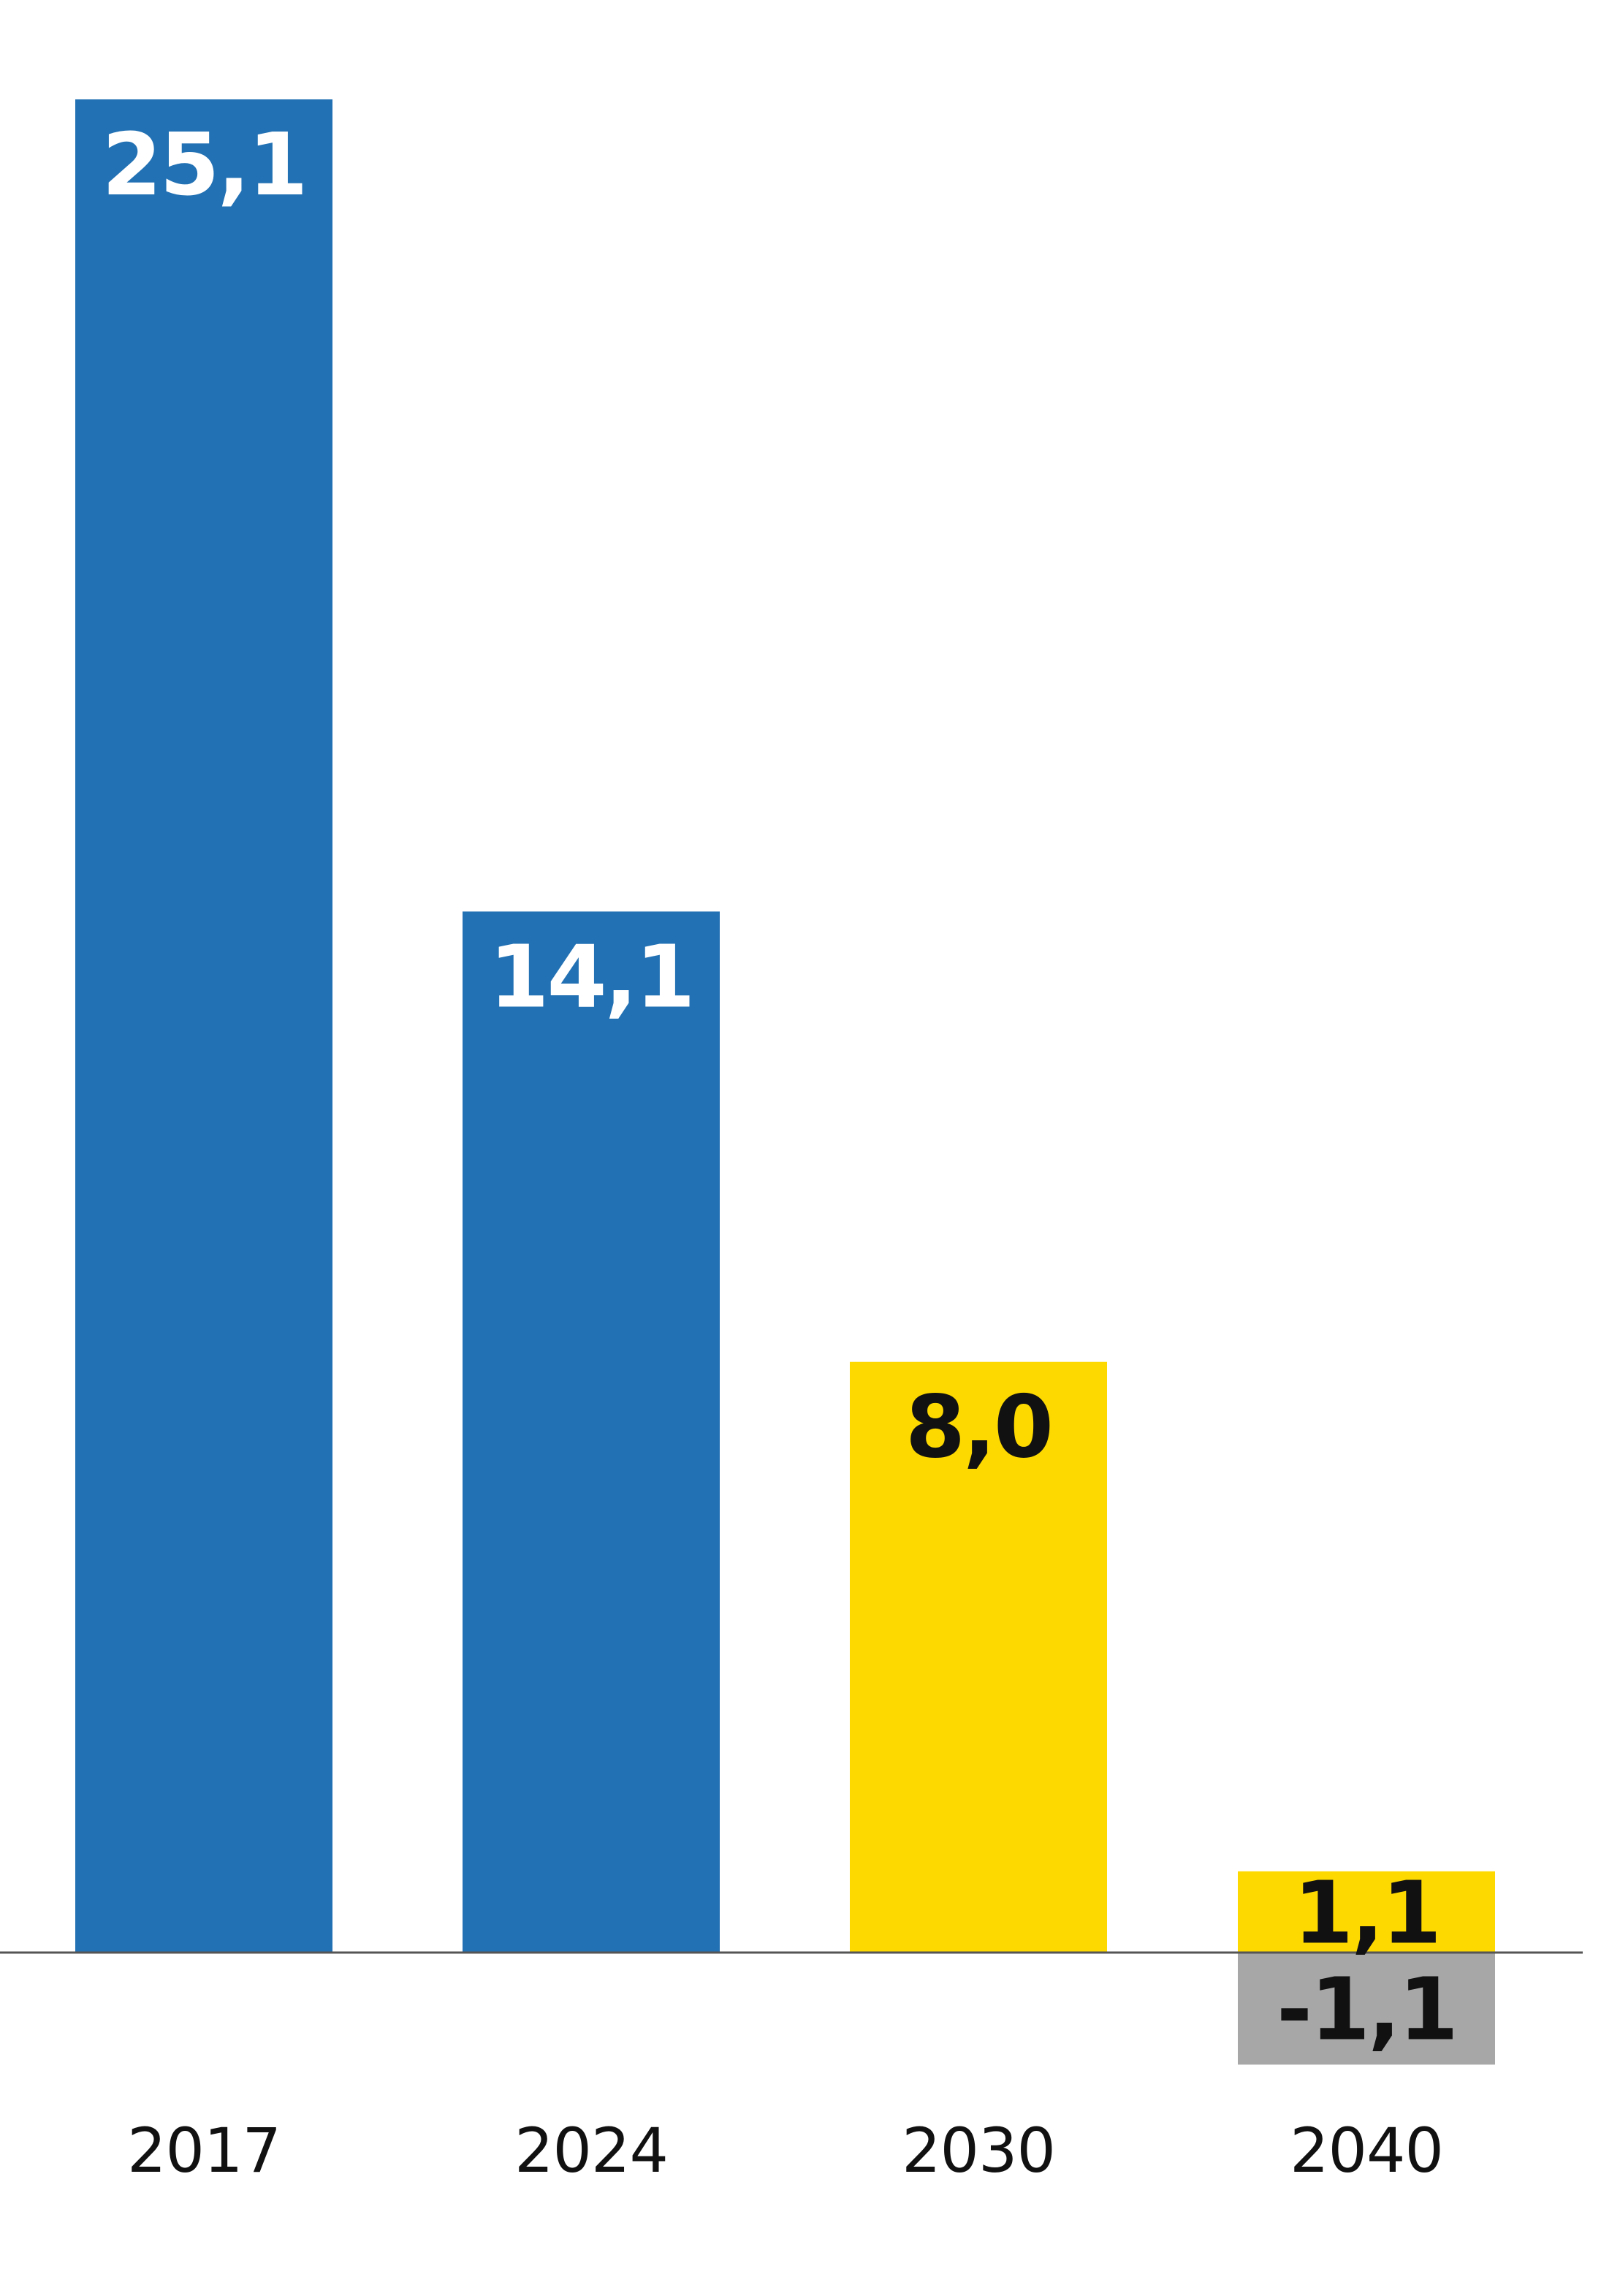 The image size is (1601, 2296). I want to click on x-tick-label-2030: 2030, so click(978, 2150).